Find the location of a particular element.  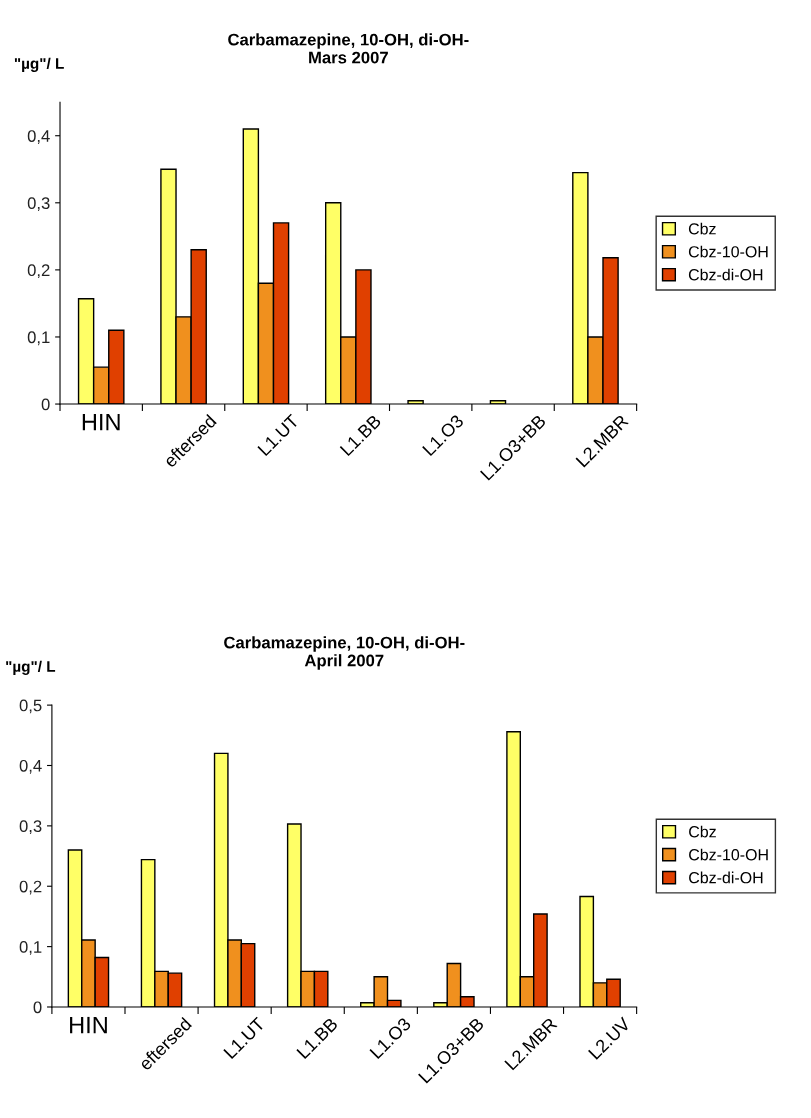

y-tick-label: 0,5 is located at coordinates (30, 706).